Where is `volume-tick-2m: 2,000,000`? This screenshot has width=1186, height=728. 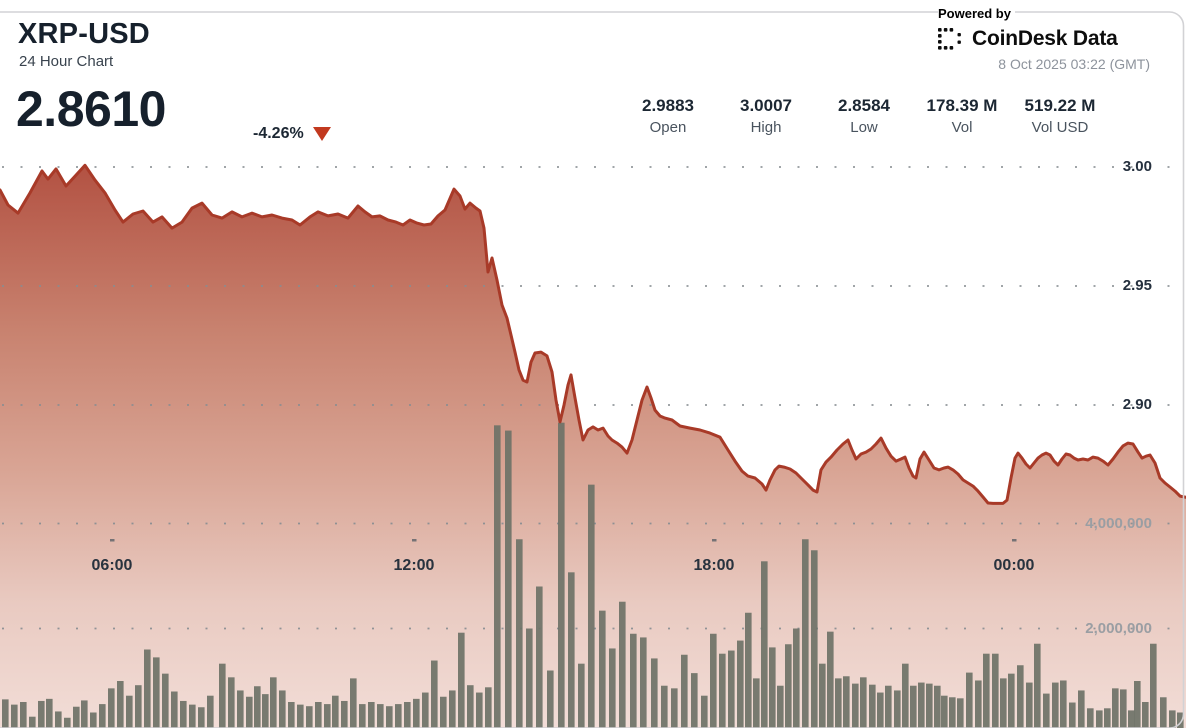 volume-tick-2m: 2,000,000 is located at coordinates (1118, 628).